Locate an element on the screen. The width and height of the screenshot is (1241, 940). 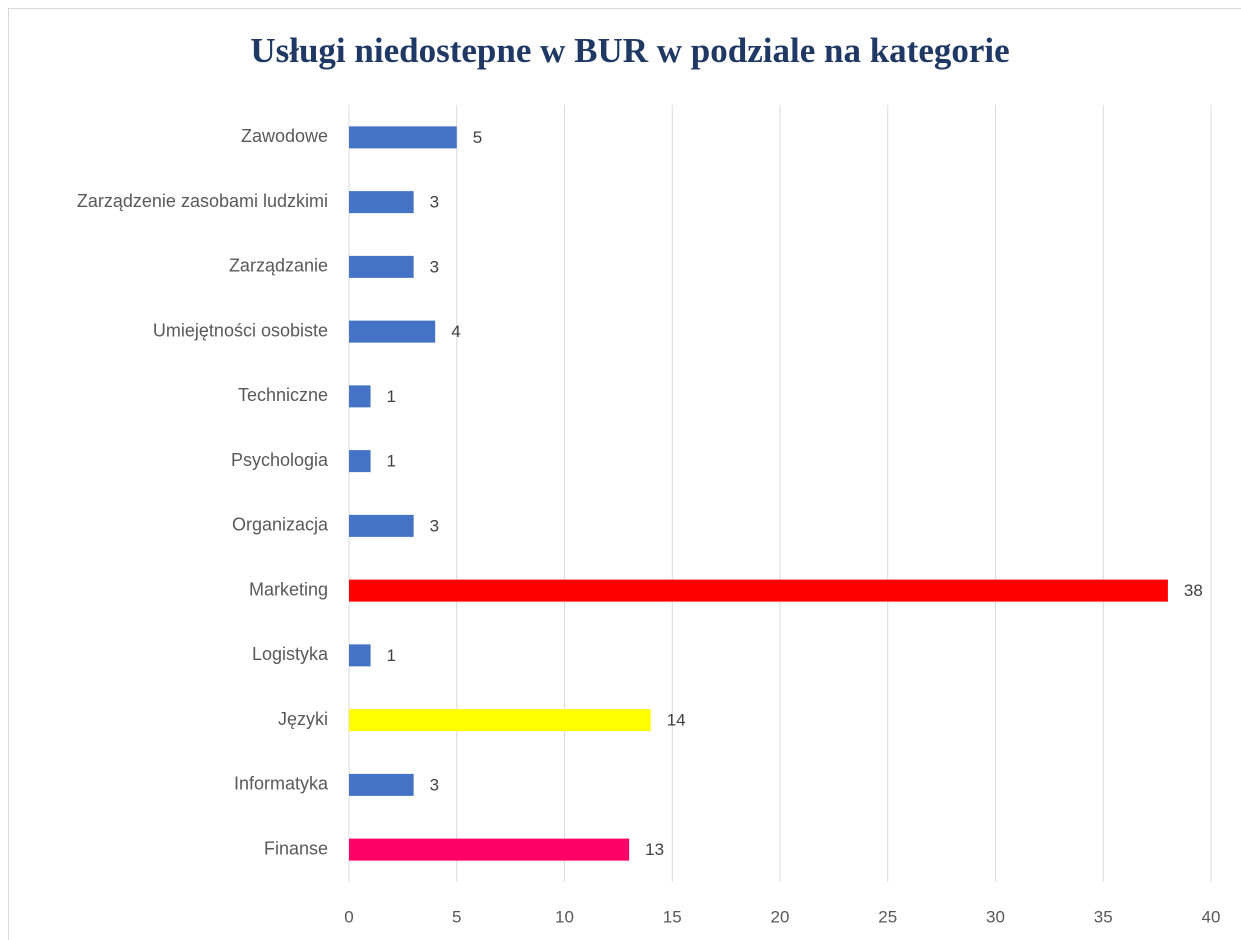
y-tick-label: Zarządzenie zasobami ludzkimi is located at coordinates (202, 201).